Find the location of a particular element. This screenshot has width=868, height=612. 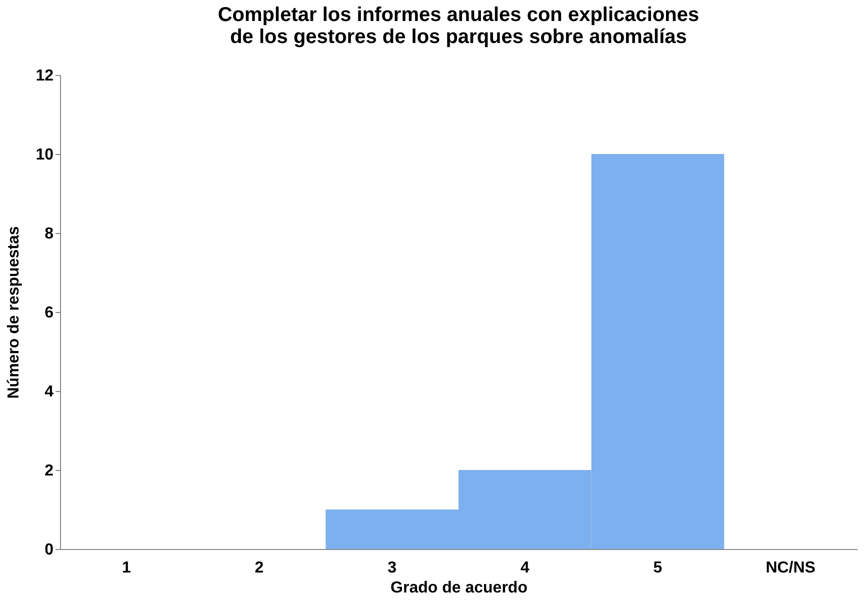

x-tick-label: 1 is located at coordinates (126, 568).